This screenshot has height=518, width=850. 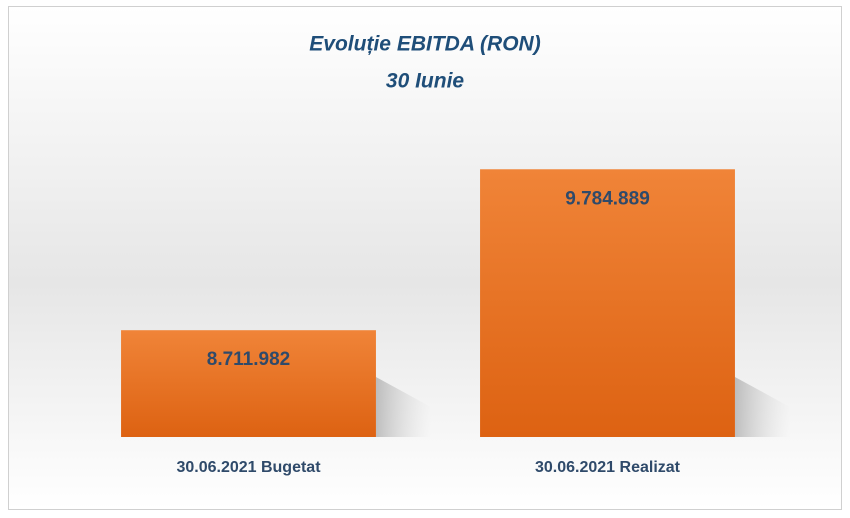 I want to click on chart-subtitle: 30 Iunie, so click(x=425, y=81).